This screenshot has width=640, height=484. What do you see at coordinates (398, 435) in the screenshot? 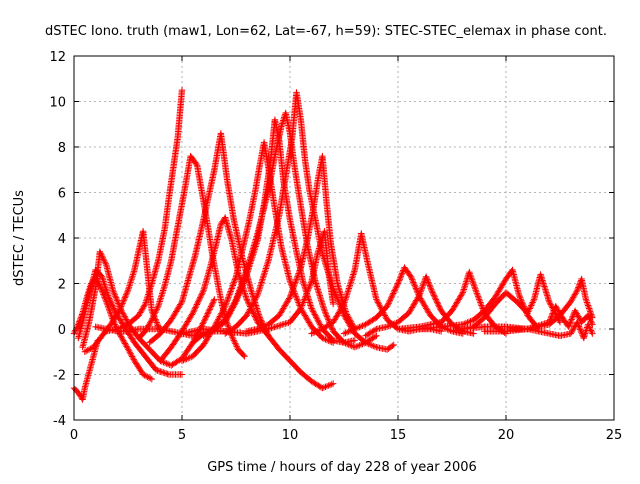
I see `x-tick-label: 15` at bounding box center [398, 435].